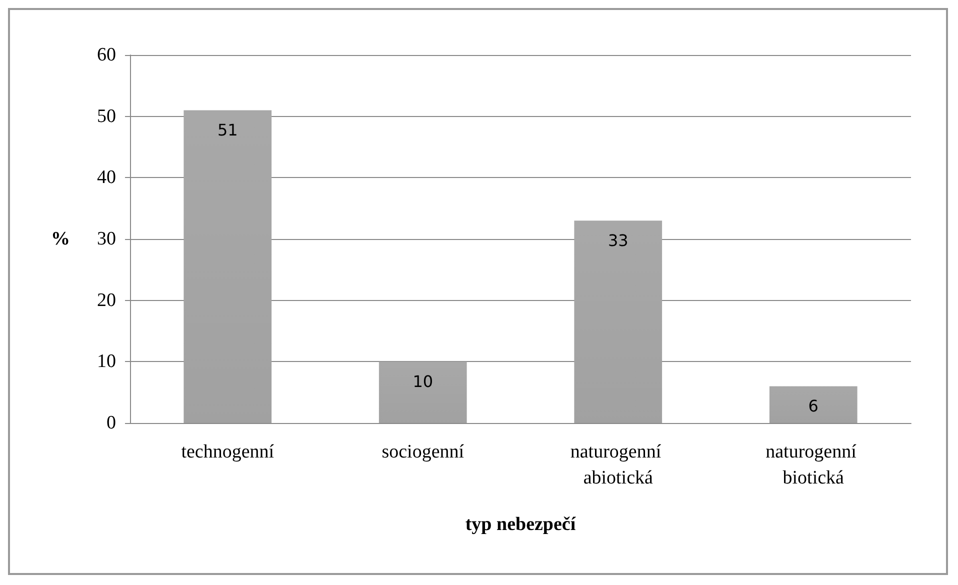 The width and height of the screenshot is (958, 585). What do you see at coordinates (814, 465) in the screenshot?
I see `x-tick-label: naturogenní biotická` at bounding box center [814, 465].